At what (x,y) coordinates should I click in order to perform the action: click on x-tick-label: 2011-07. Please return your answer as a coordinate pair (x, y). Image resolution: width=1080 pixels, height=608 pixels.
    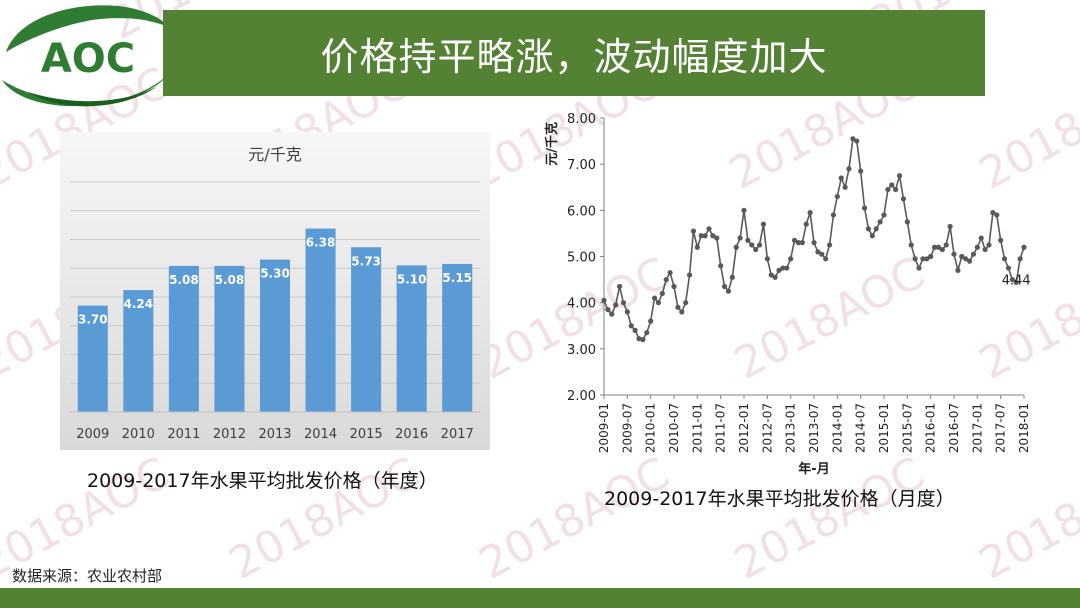
    Looking at the image, I should click on (721, 428).